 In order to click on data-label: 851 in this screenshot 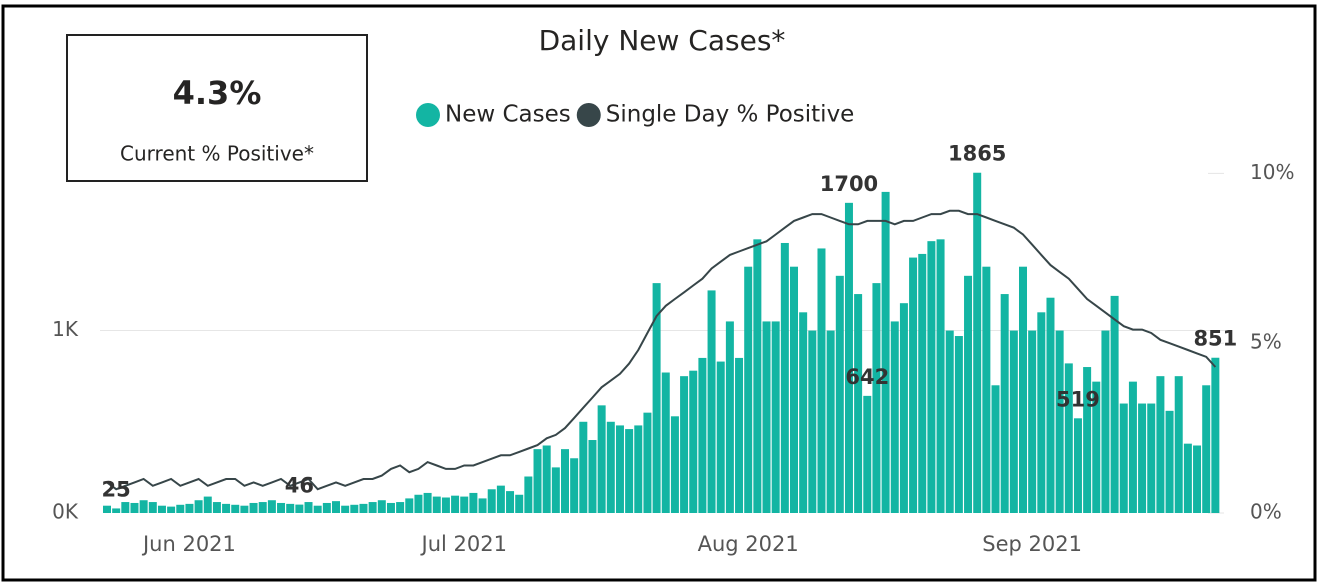, I will do `click(1215, 339)`.